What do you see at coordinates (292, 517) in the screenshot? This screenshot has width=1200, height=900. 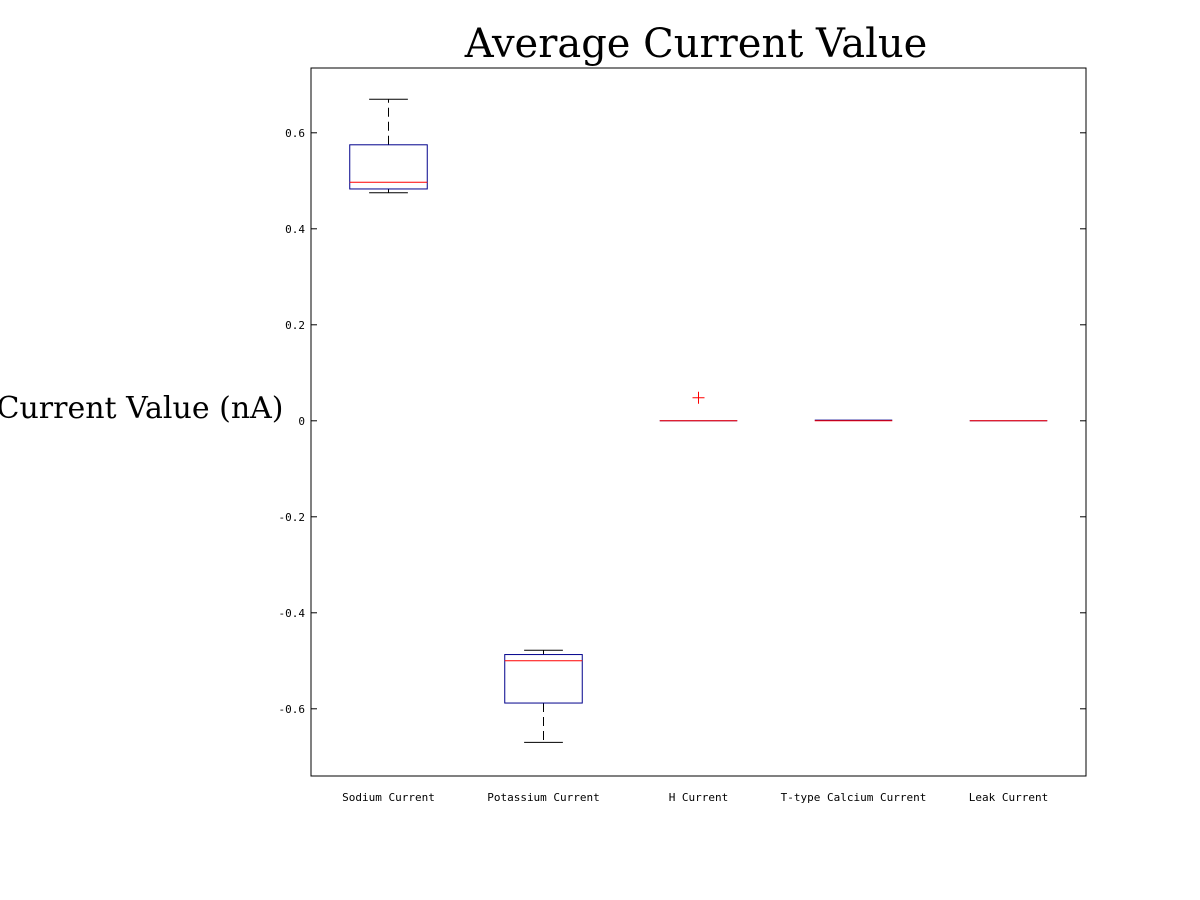 I see `y-tick-label: -0.2` at bounding box center [292, 517].